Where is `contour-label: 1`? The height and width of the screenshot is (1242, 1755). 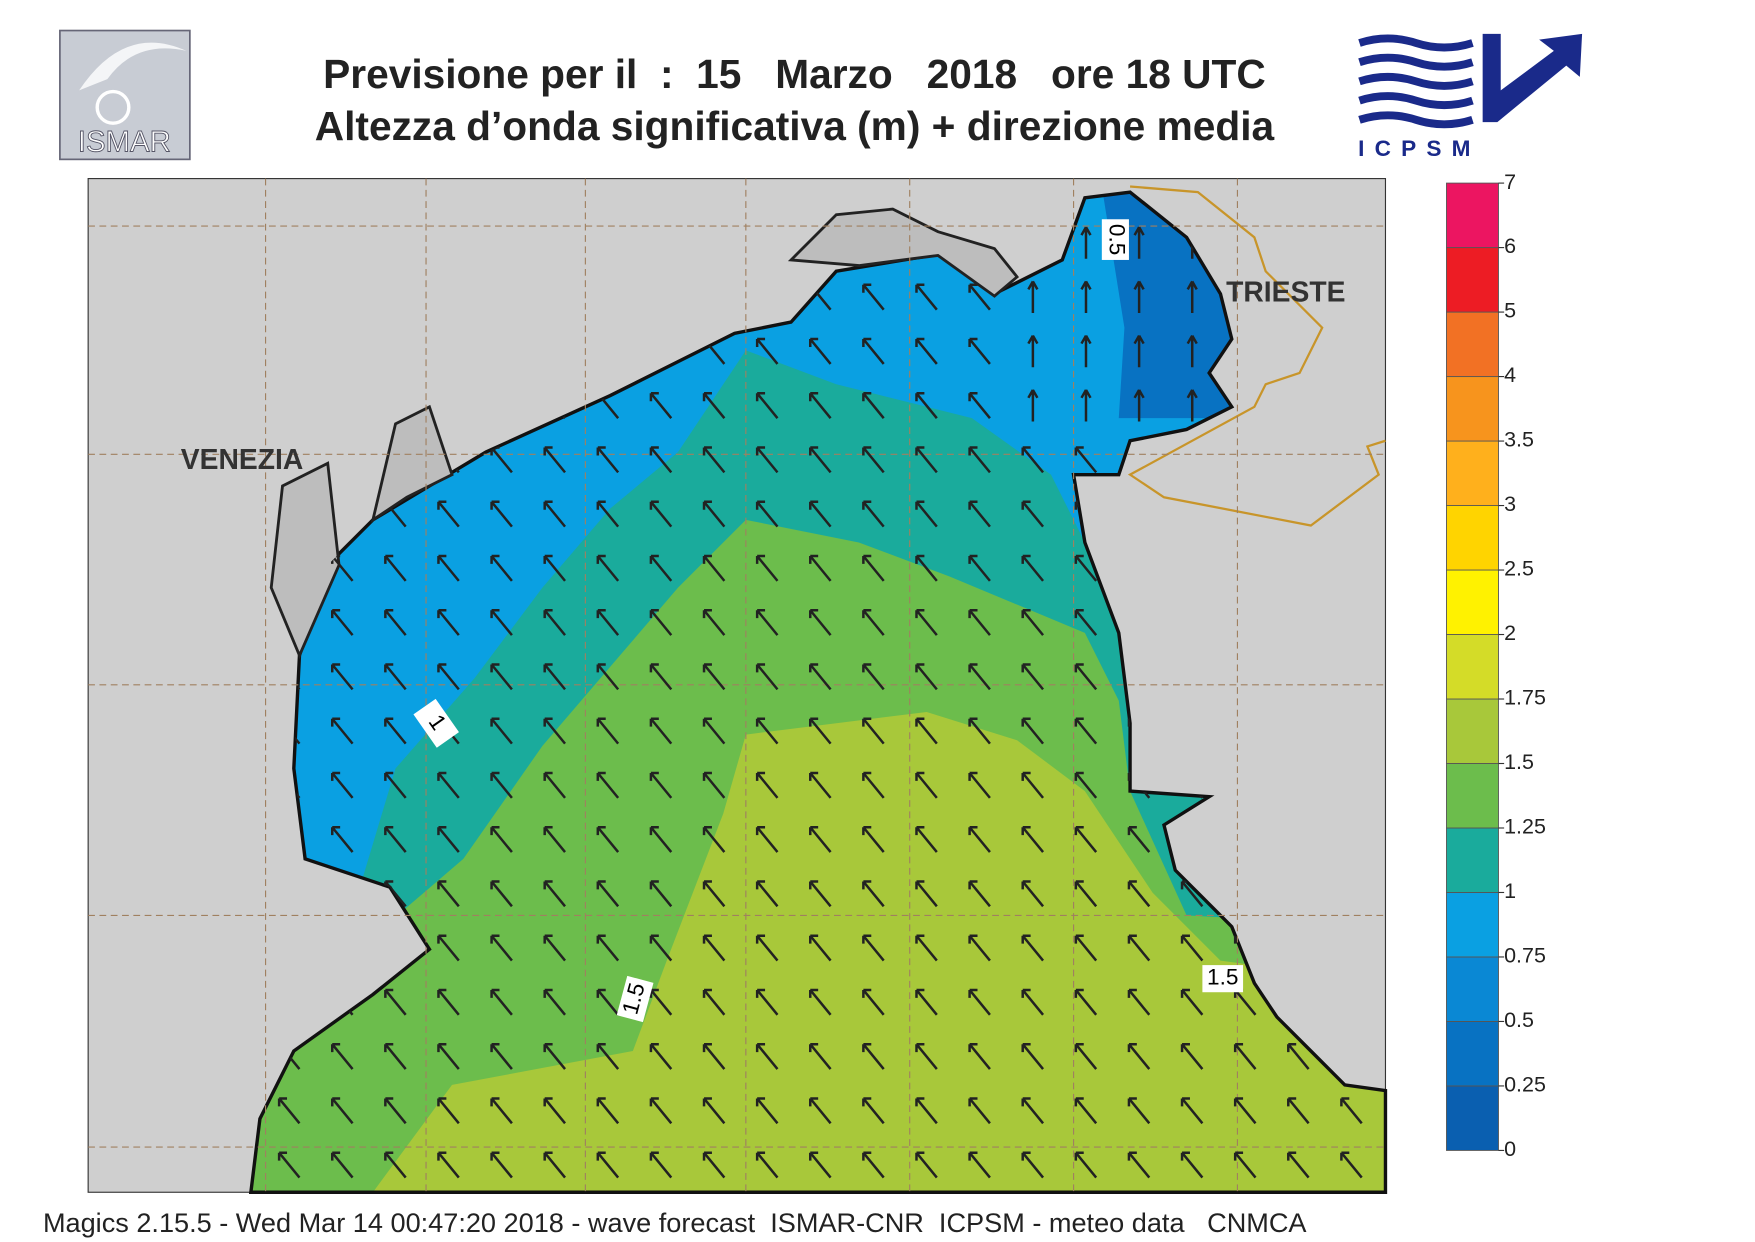 contour-label: 1 is located at coordinates (436, 723).